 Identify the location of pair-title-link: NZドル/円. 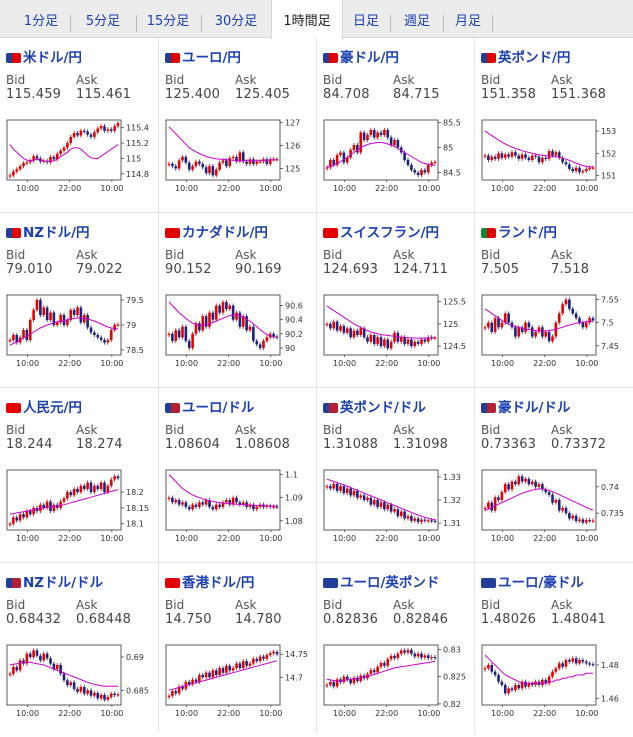
(48, 231).